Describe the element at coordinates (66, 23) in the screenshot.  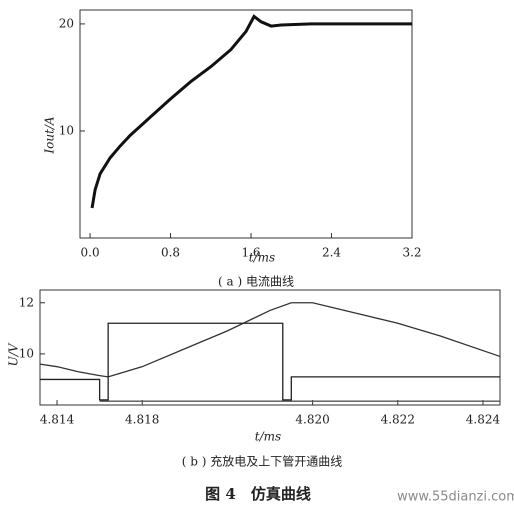
I see `y-tick-label: 20` at that location.